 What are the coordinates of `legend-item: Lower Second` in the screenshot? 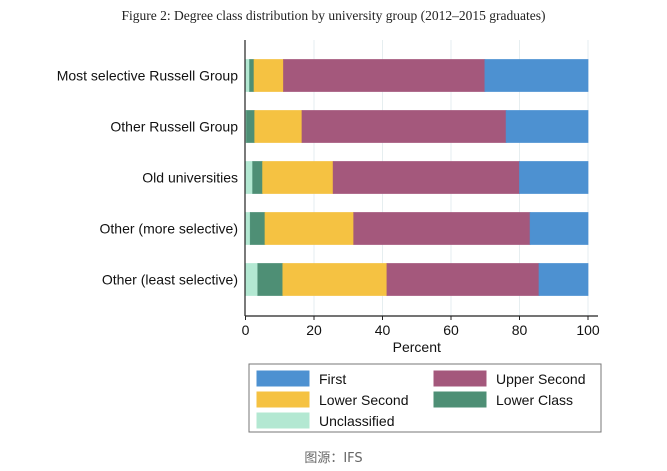 It's located at (332, 399).